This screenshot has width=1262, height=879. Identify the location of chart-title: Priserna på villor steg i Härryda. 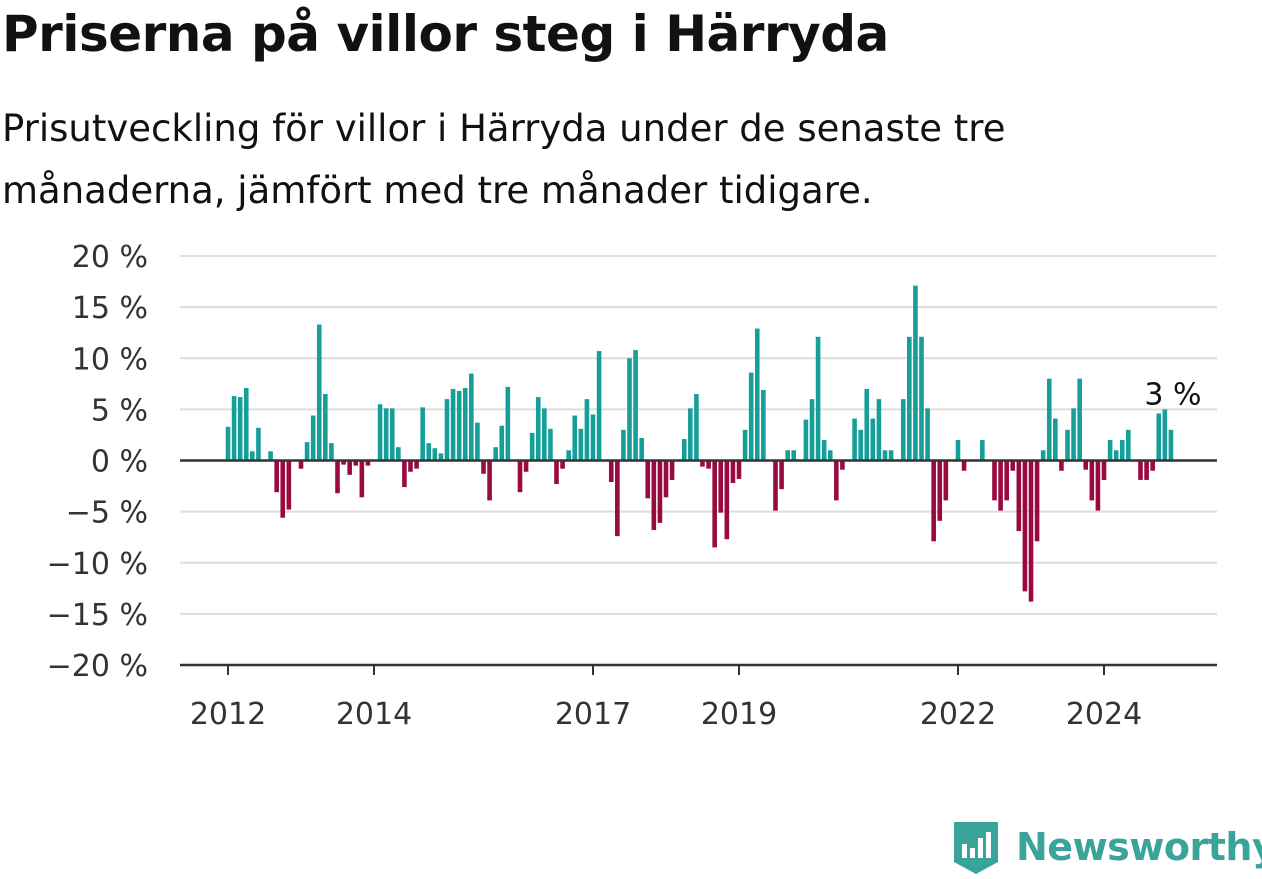
(445, 34).